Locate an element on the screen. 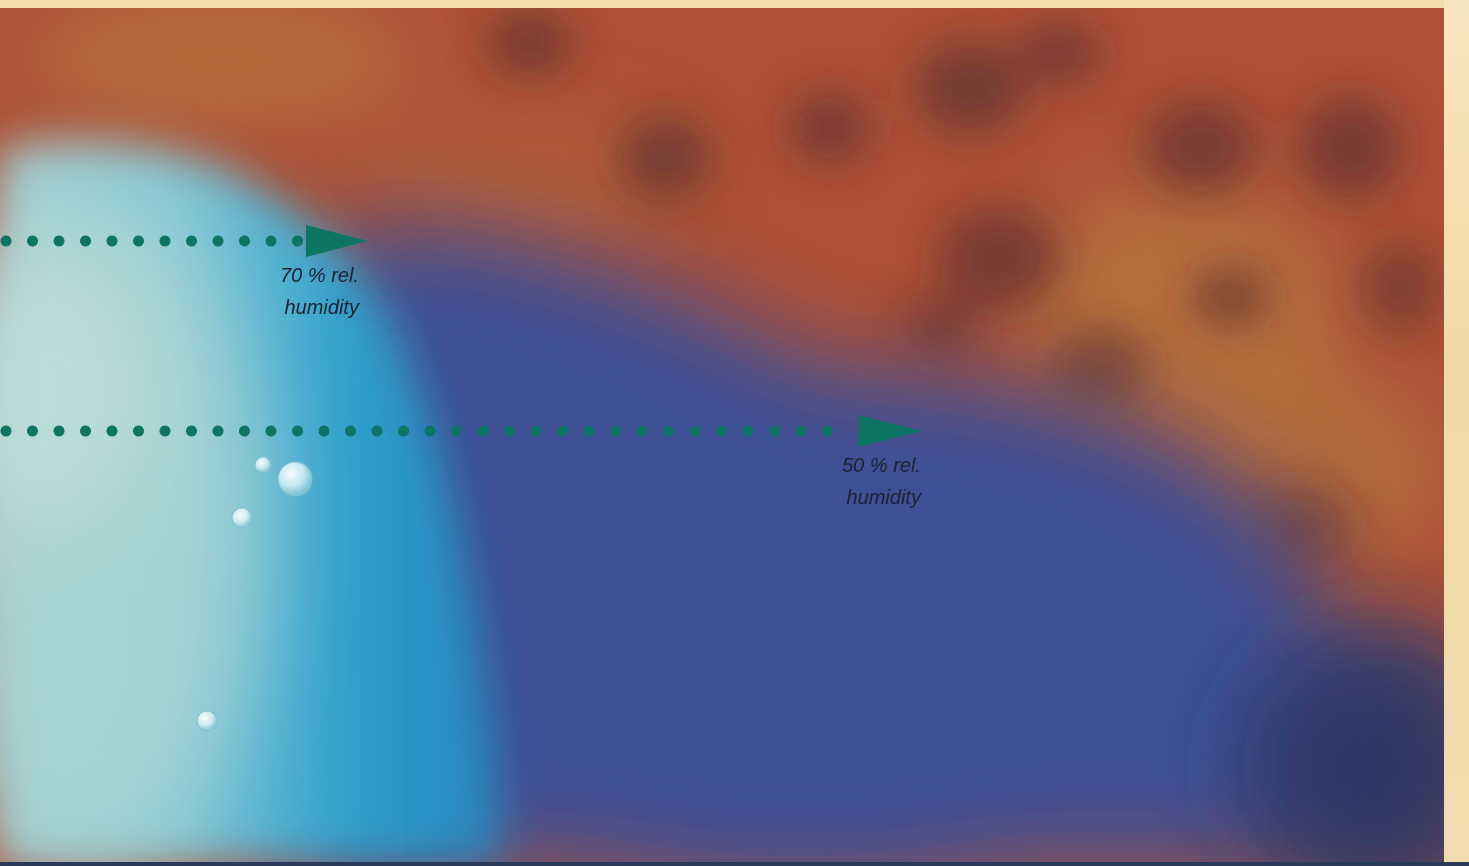 The width and height of the screenshot is (1469, 866). frame-top-border is located at coordinates (734, 4).